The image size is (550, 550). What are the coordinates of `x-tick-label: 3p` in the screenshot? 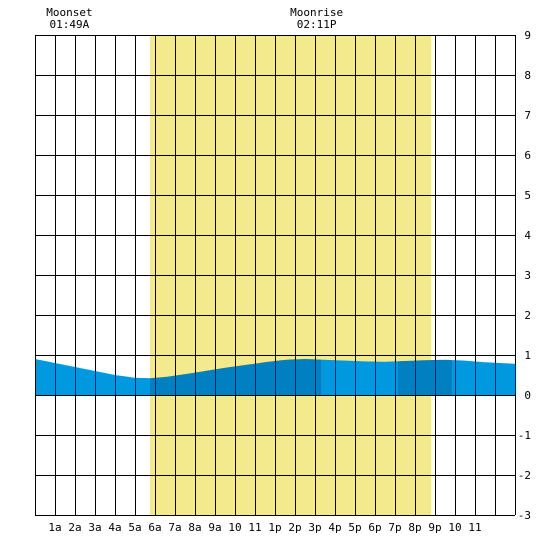 It's located at (314, 527).